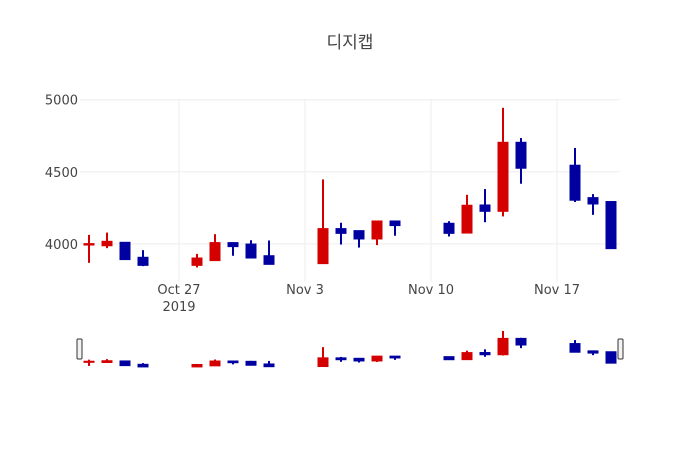  Describe the element at coordinates (79, 349) in the screenshot. I see `range-slider-left-handle` at that location.